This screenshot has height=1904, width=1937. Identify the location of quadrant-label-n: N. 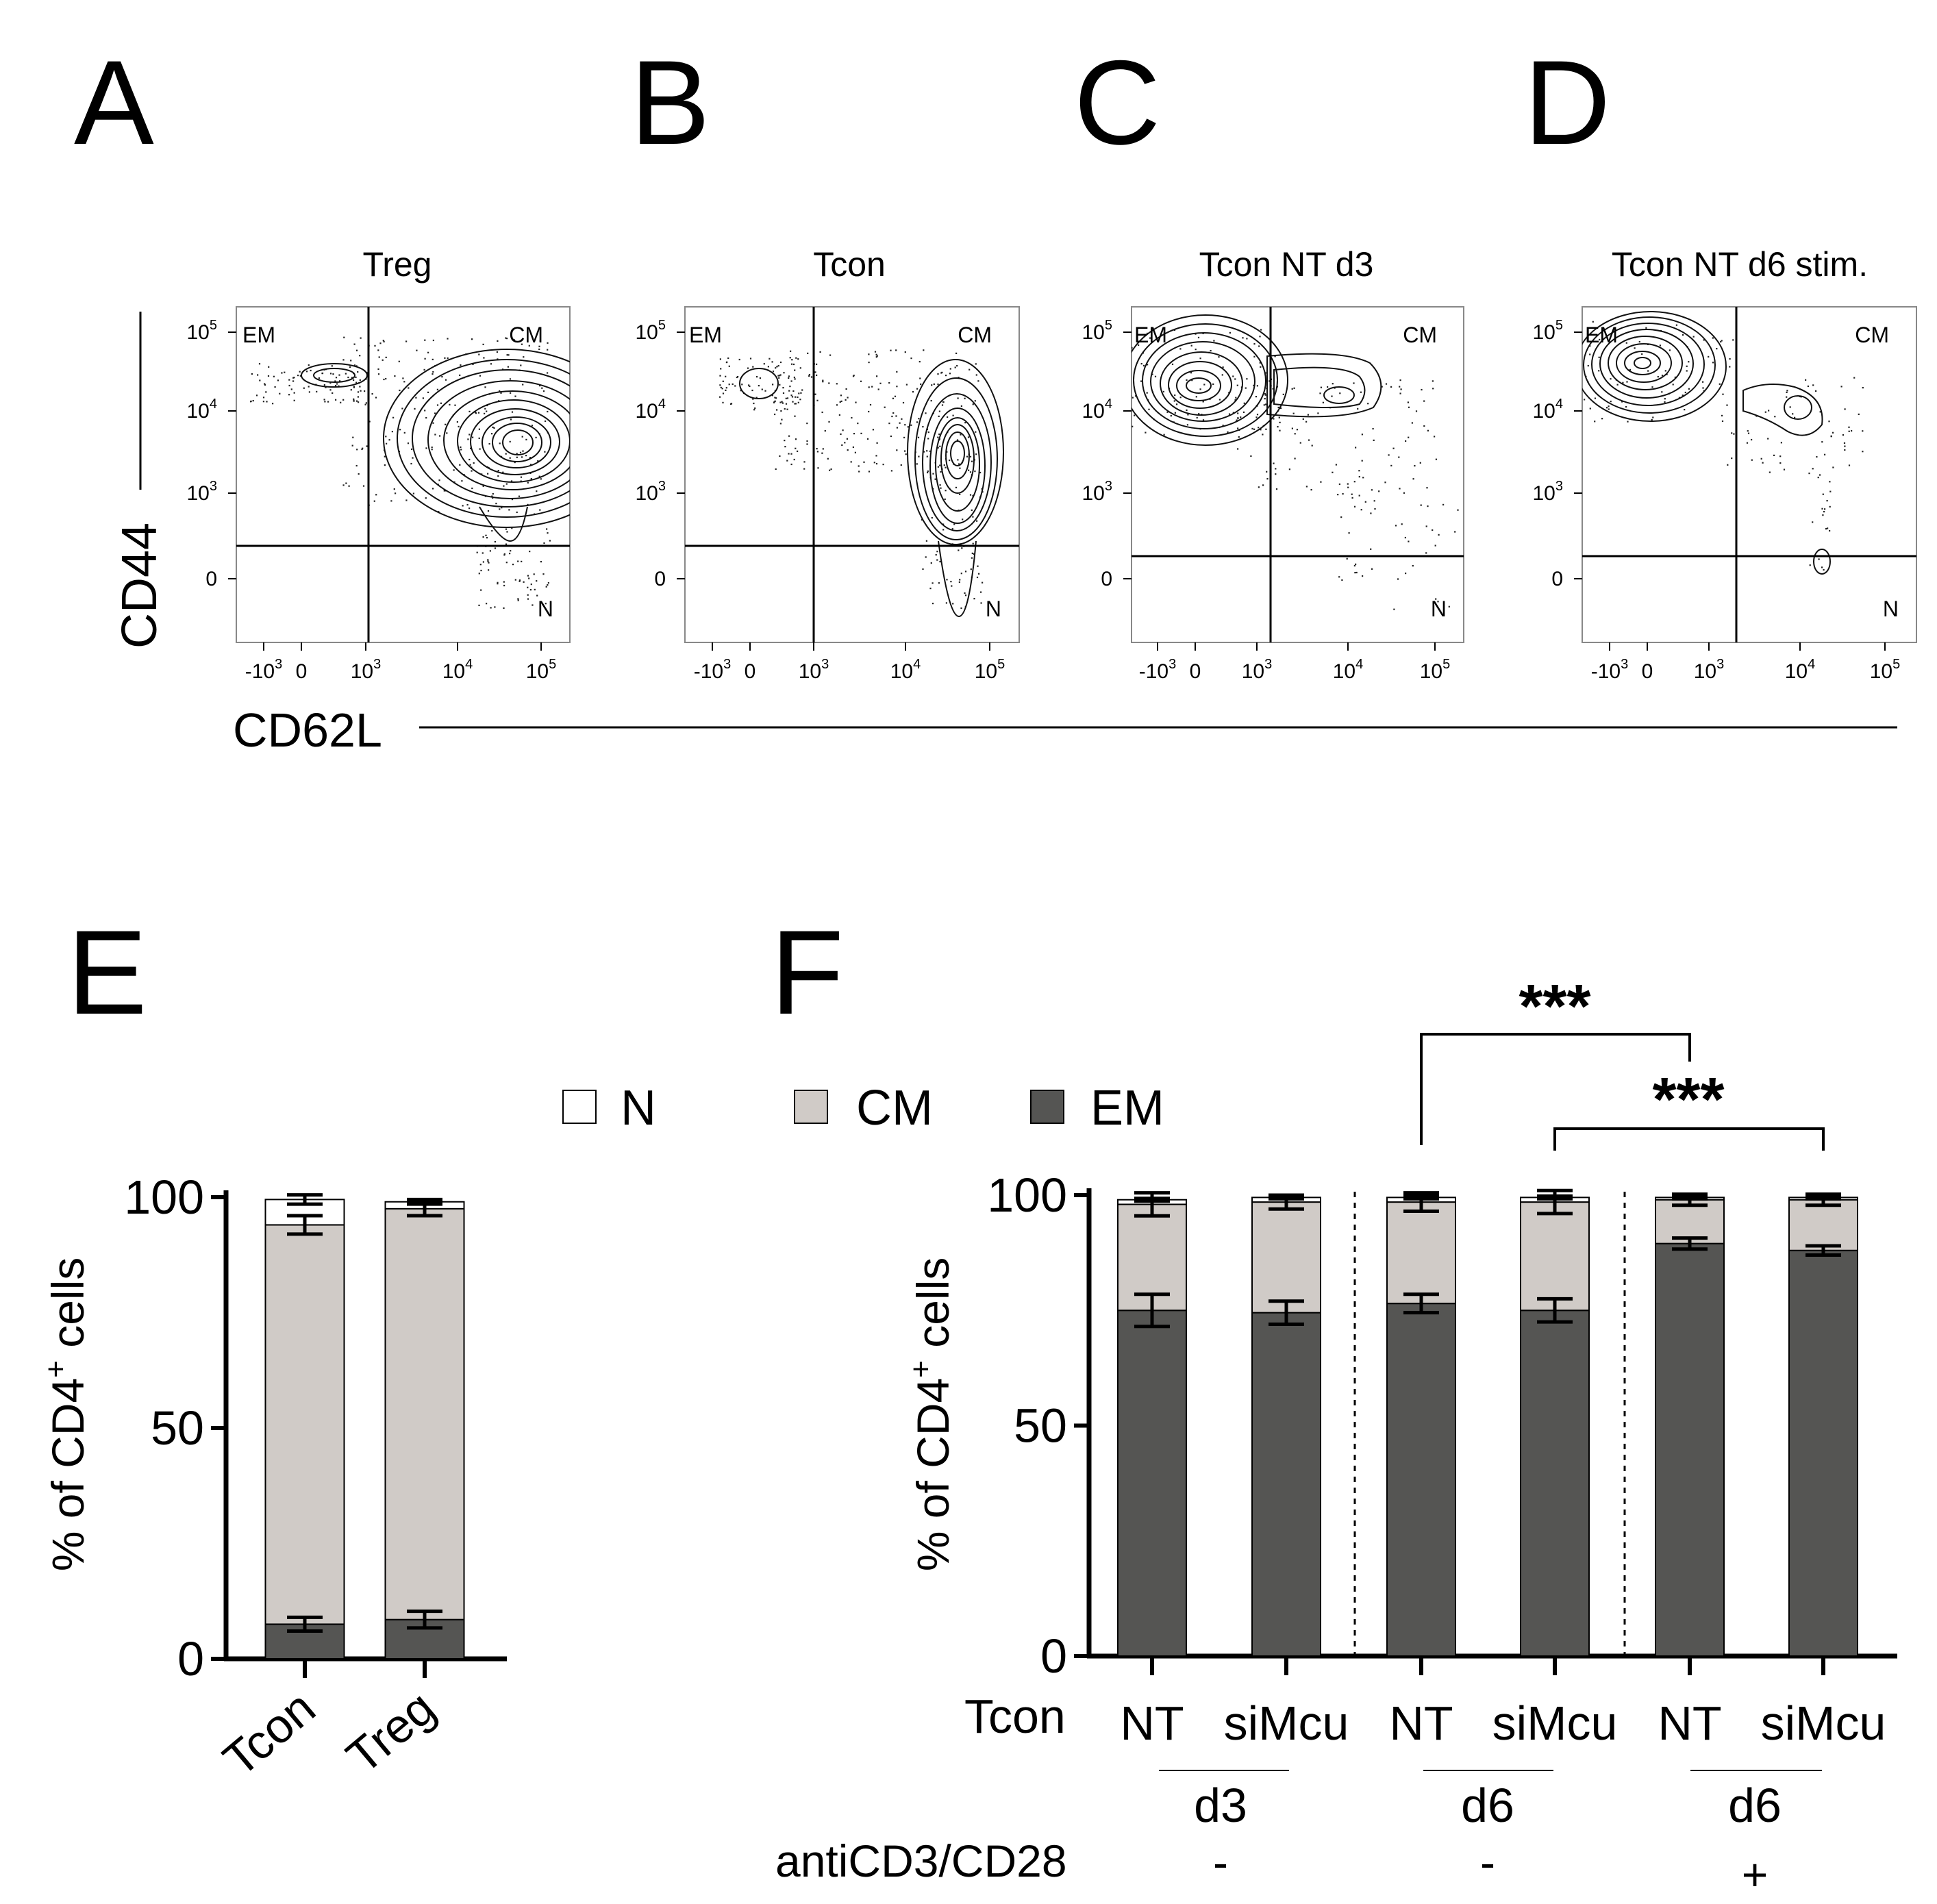
(993, 609).